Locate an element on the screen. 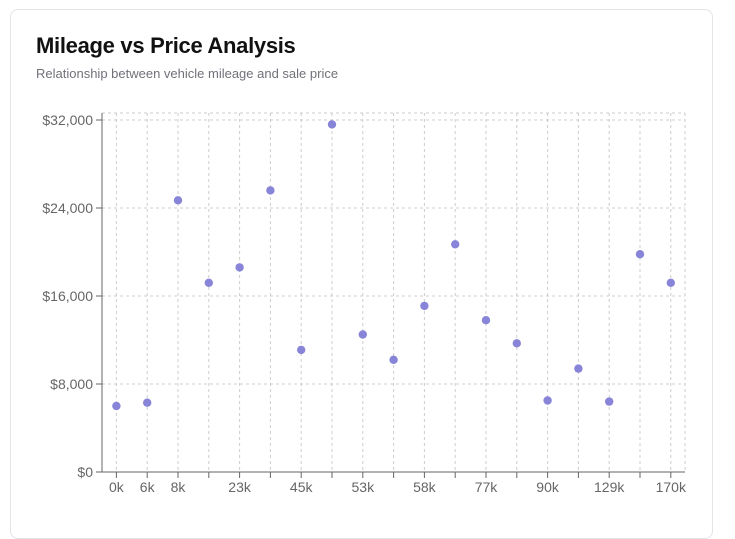  x-tick-label: 8k is located at coordinates (179, 487).